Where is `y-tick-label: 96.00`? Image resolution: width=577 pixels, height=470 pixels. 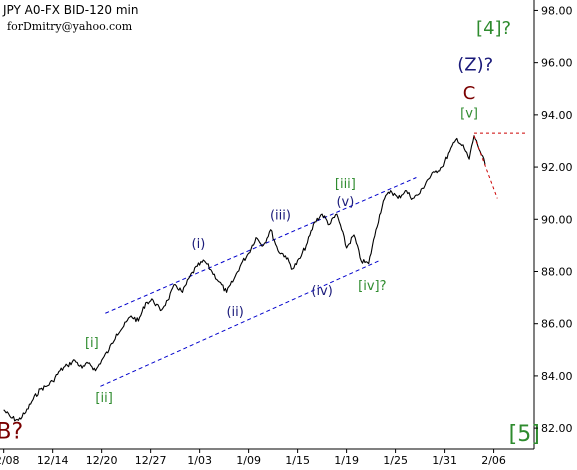 y-tick-label: 96.00 is located at coordinates (557, 63).